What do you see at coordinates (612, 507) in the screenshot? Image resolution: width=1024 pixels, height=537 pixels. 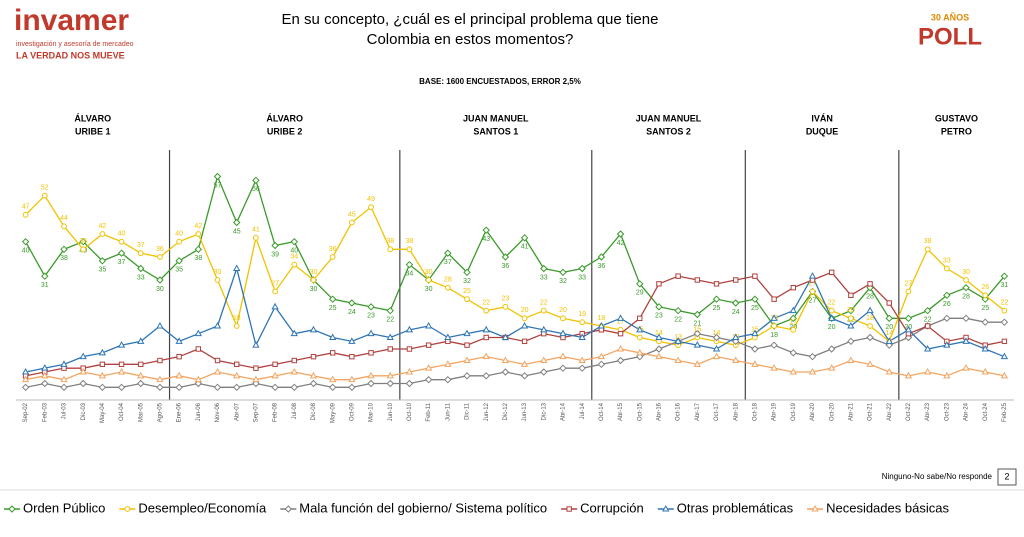 I see `legend-label: Corrupción` at bounding box center [612, 507].